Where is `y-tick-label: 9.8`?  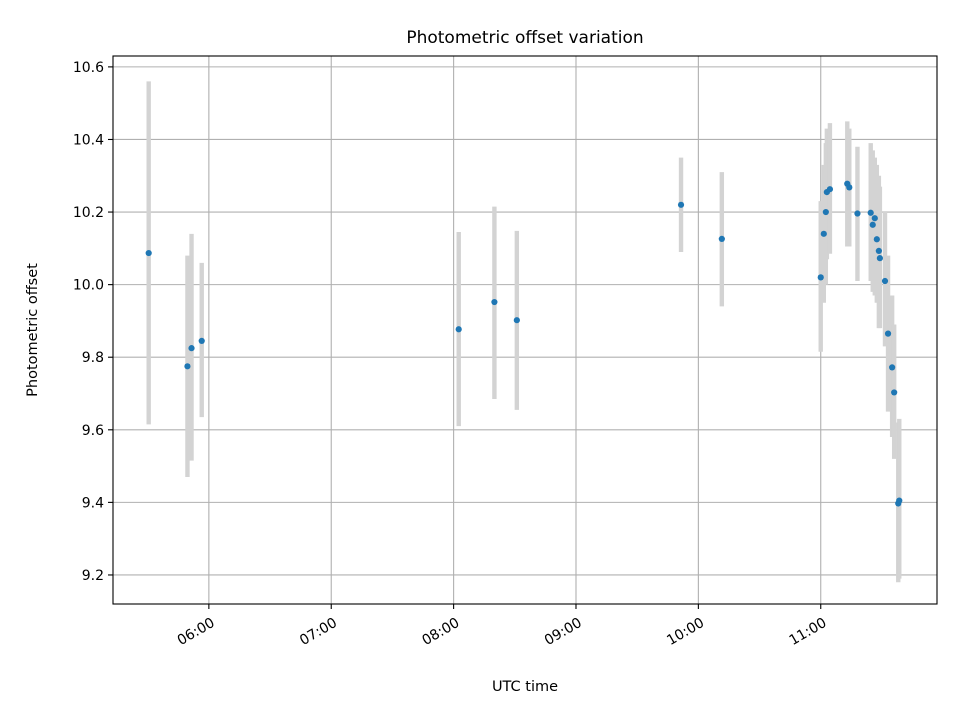 y-tick-label: 9.8 is located at coordinates (93, 358).